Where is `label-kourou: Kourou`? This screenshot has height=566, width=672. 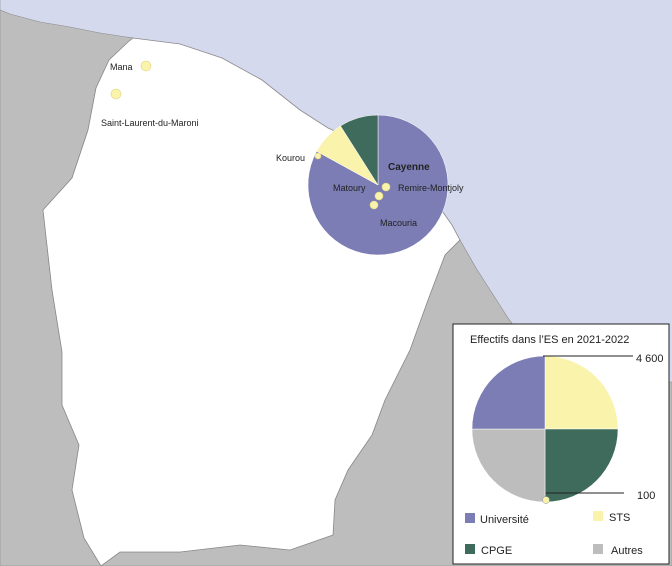
label-kourou: Kourou is located at coordinates (290, 158).